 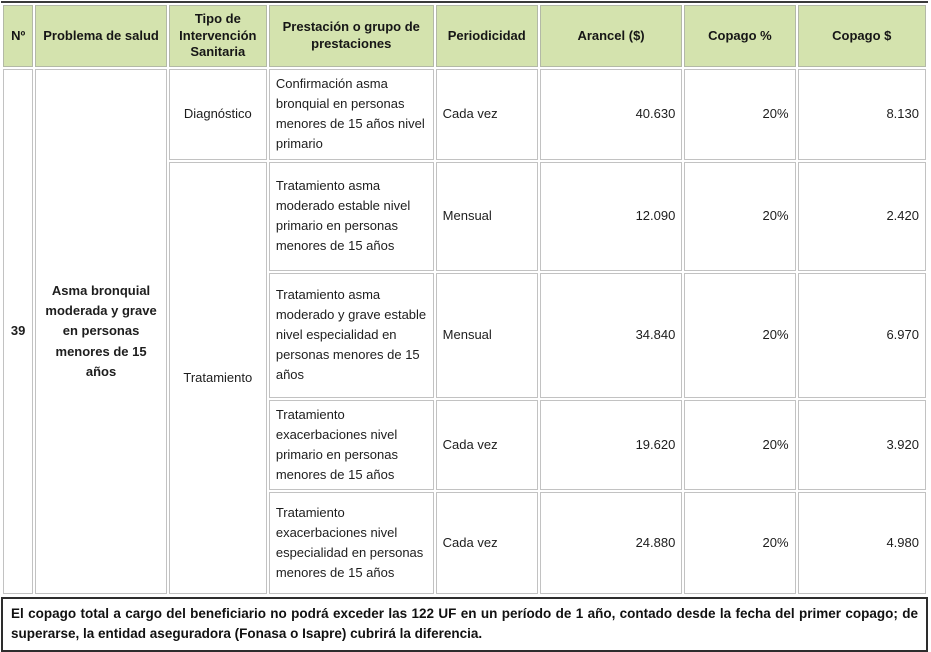 I want to click on cell-copago-monto: 2.420, so click(x=861, y=216).